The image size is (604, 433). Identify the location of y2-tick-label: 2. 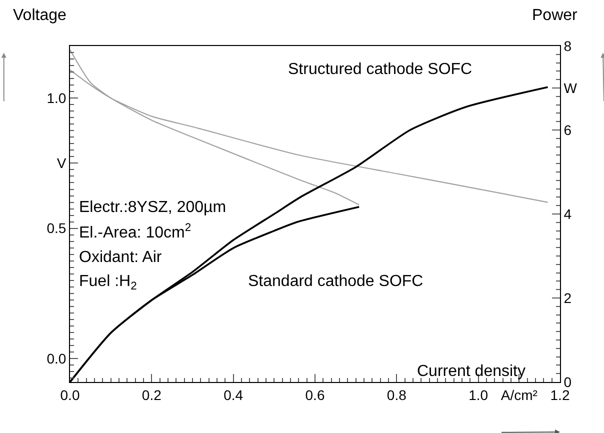
(568, 298).